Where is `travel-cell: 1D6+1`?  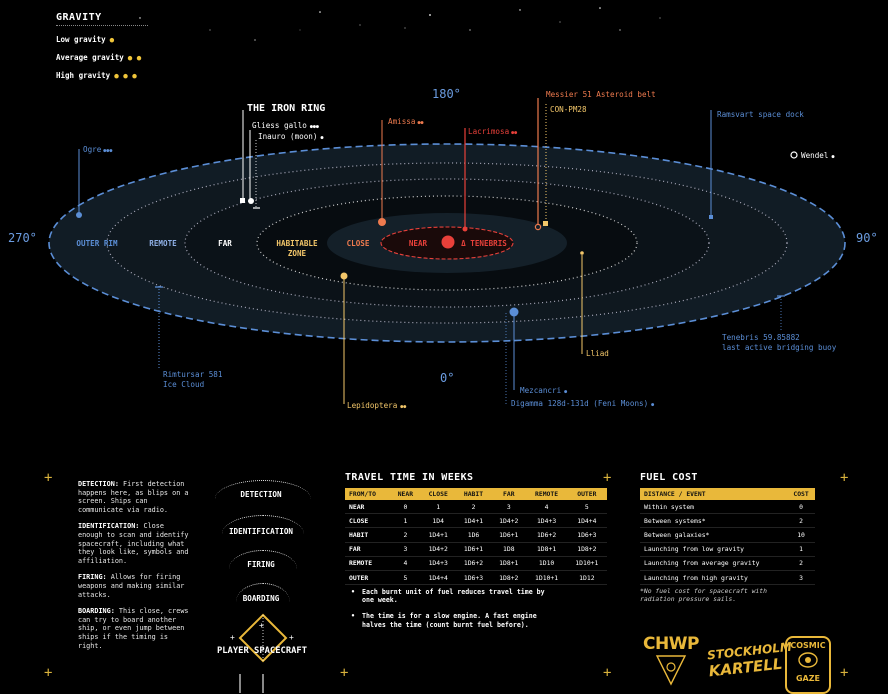 travel-cell: 1D6+1 is located at coordinates (473, 549).